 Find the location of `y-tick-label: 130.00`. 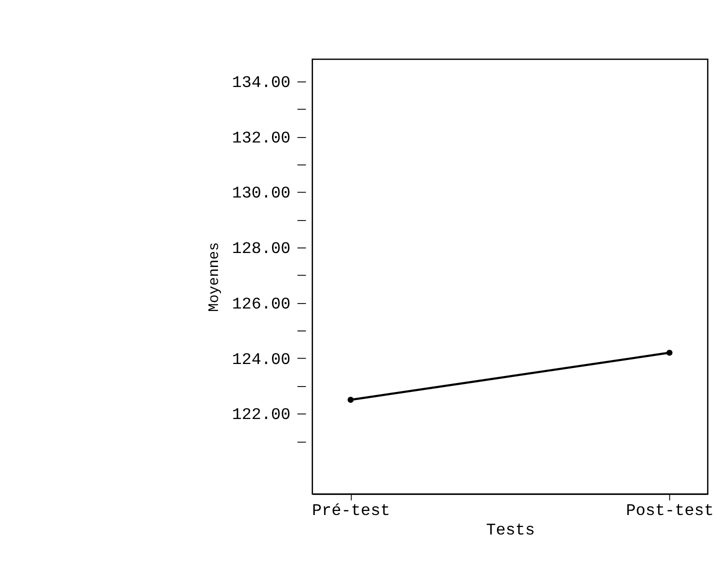

y-tick-label: 130.00 is located at coordinates (261, 193).